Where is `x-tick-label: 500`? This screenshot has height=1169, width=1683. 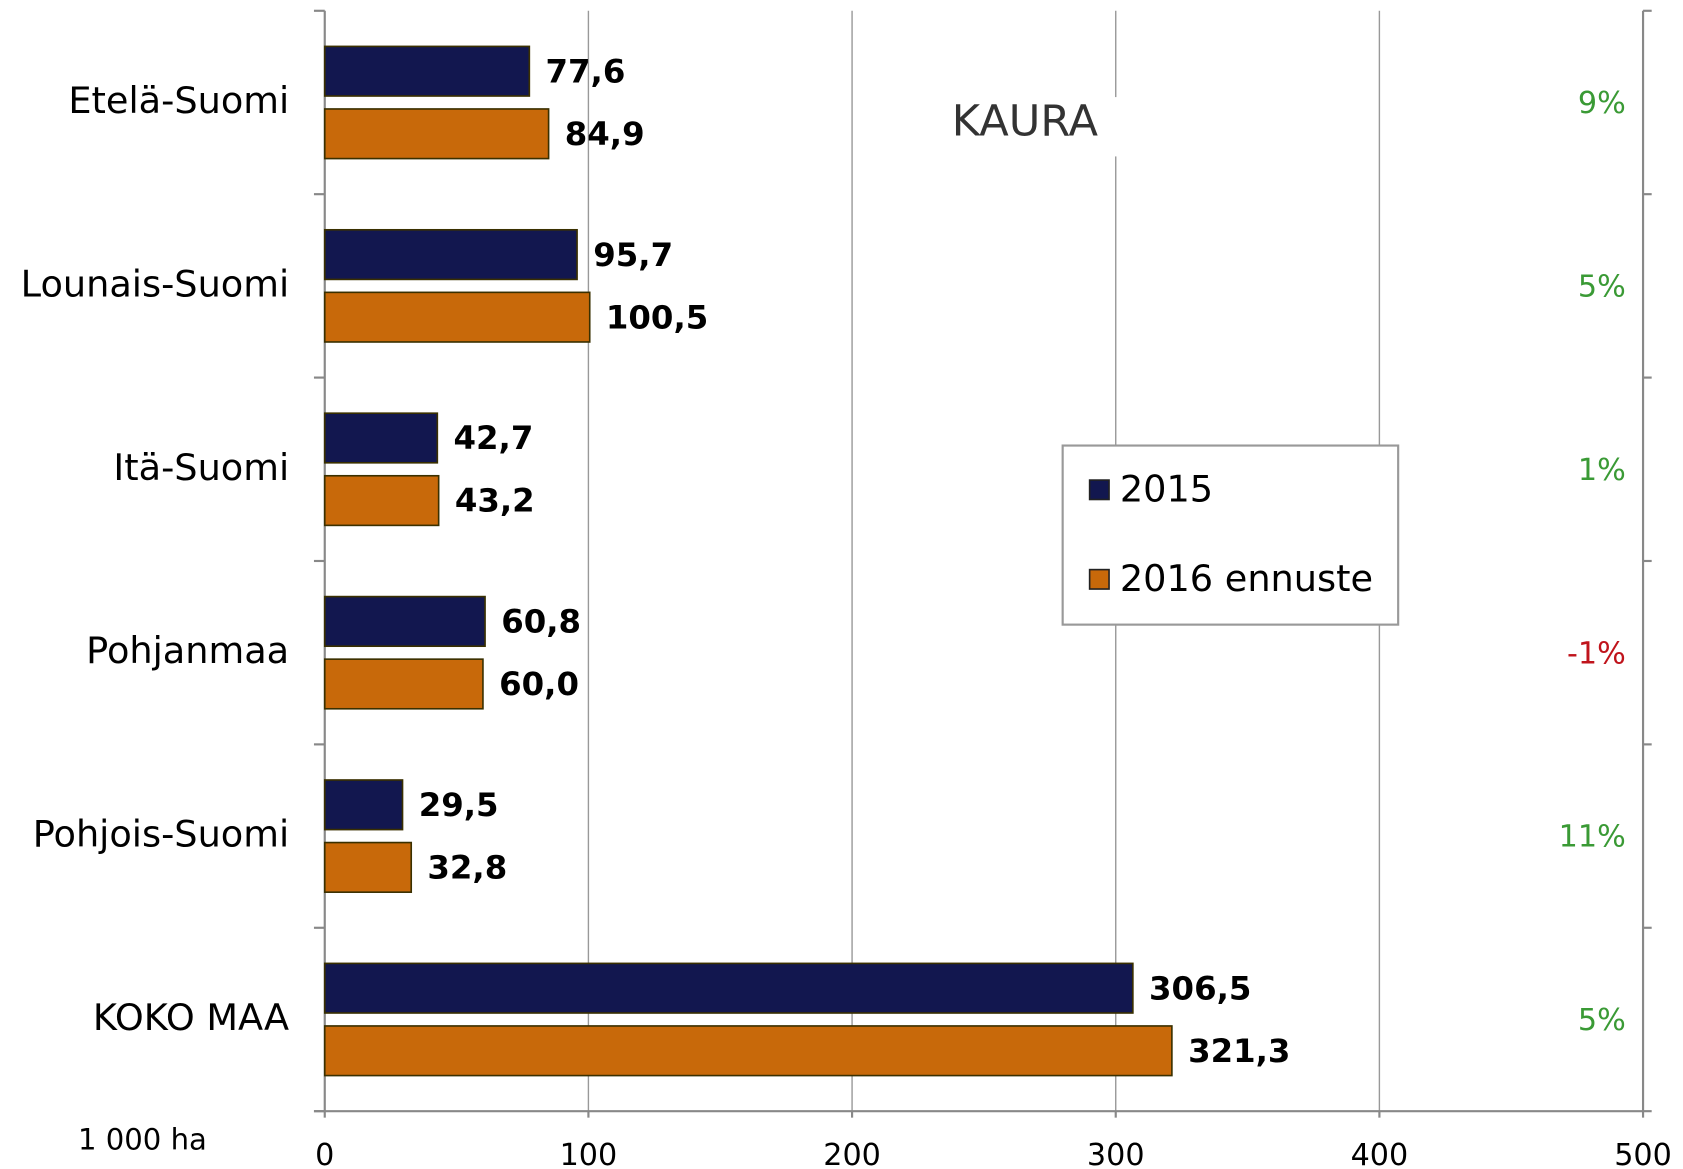 x-tick-label: 500 is located at coordinates (1643, 1153).